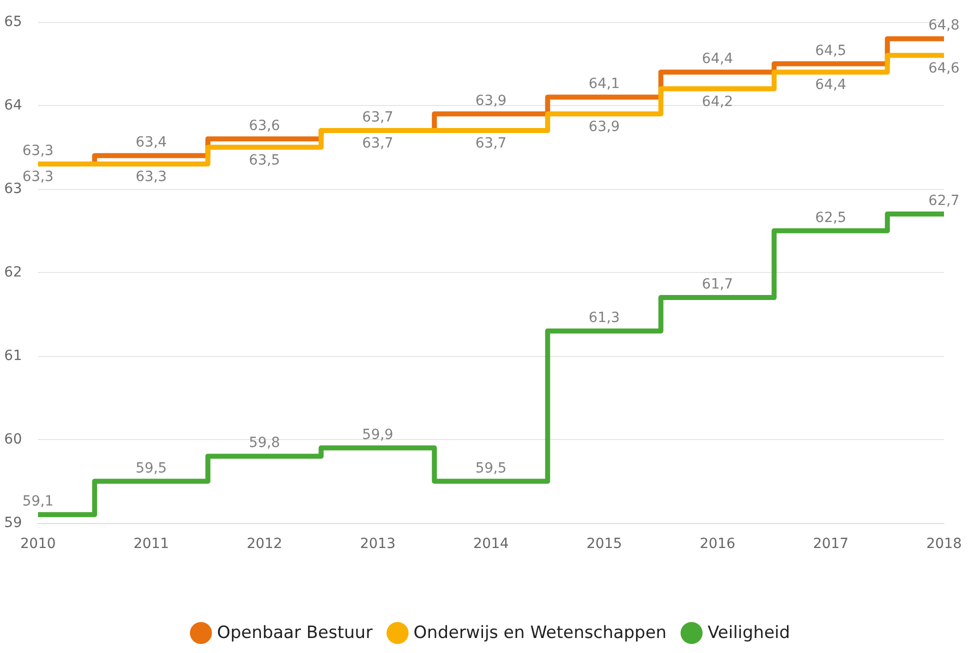  I want to click on data-label: 59,8, so click(264, 443).